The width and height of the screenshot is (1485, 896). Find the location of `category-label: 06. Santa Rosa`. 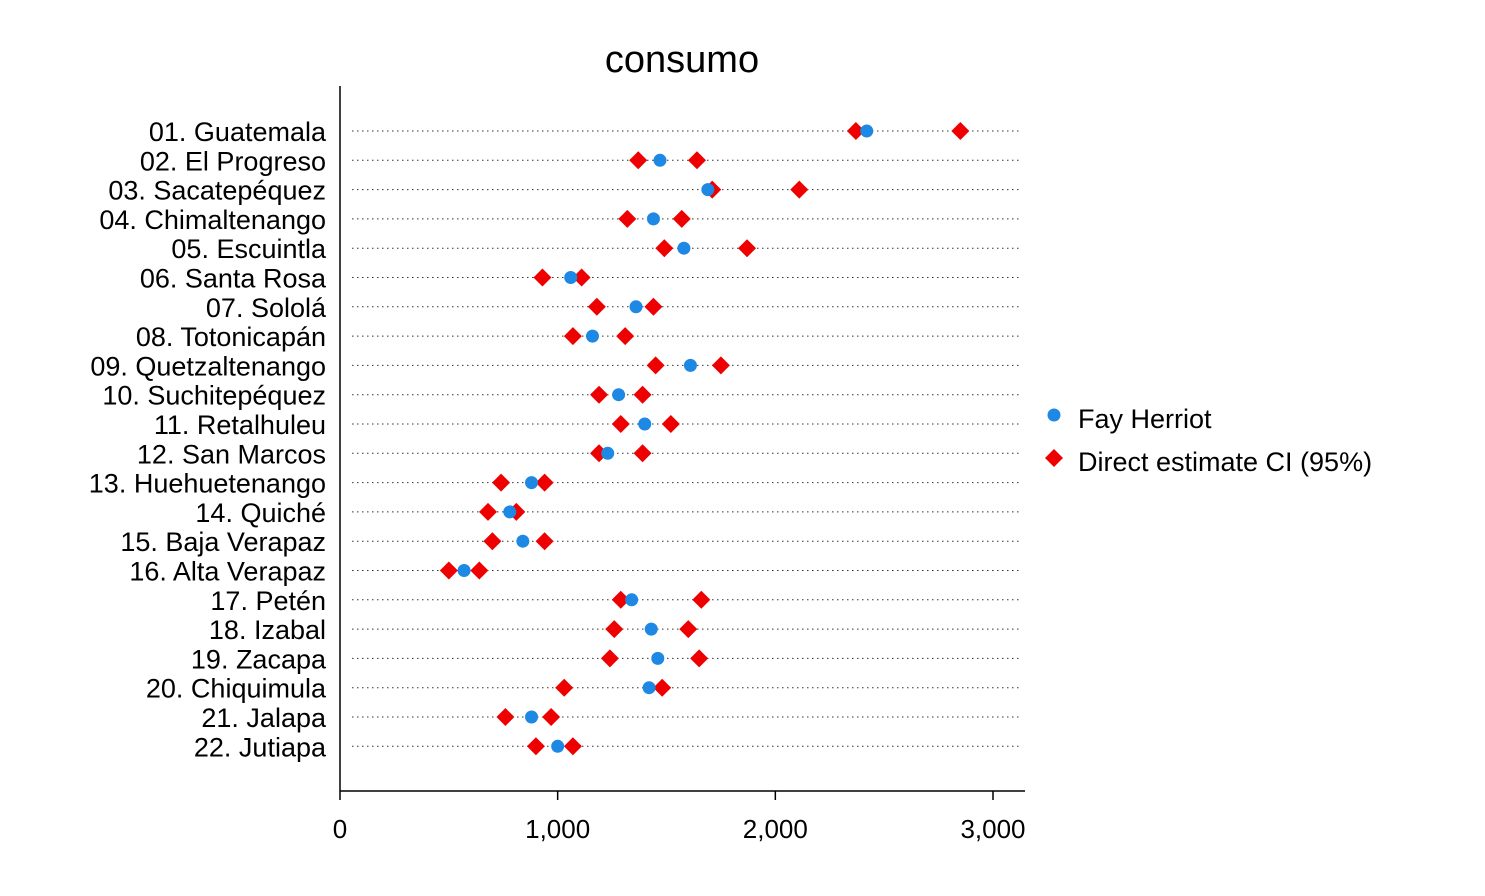

category-label: 06. Santa Rosa is located at coordinates (233, 279).